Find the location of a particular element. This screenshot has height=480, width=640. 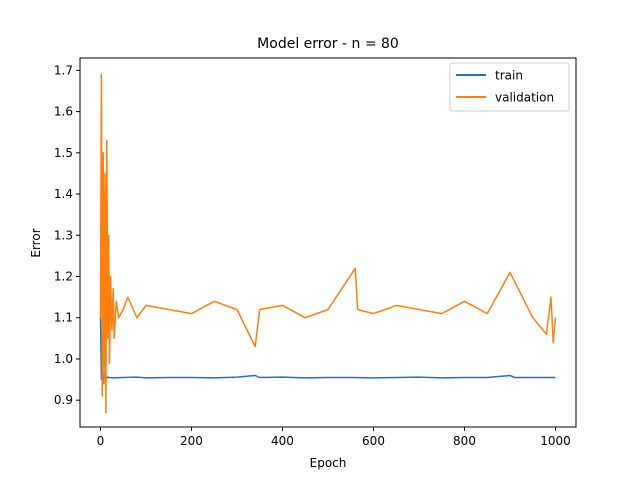

legend: train validation is located at coordinates (509, 87).